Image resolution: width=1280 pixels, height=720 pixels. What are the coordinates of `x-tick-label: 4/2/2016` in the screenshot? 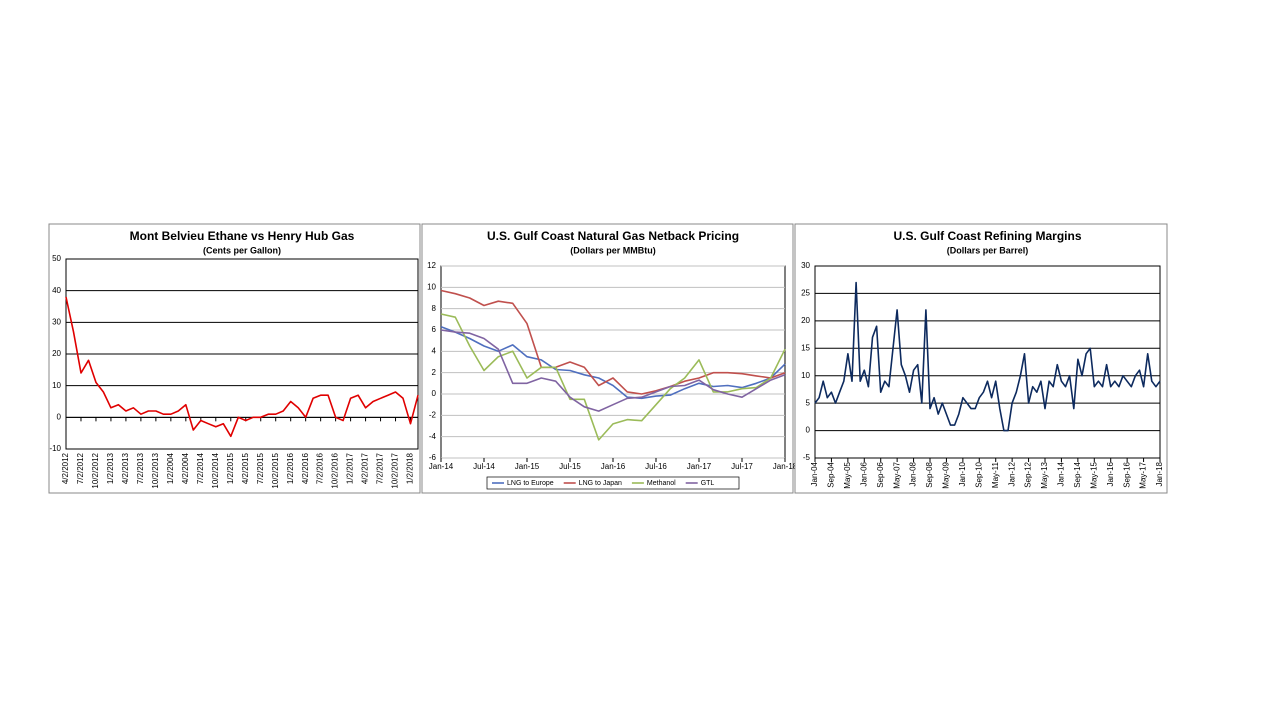 It's located at (305, 468).